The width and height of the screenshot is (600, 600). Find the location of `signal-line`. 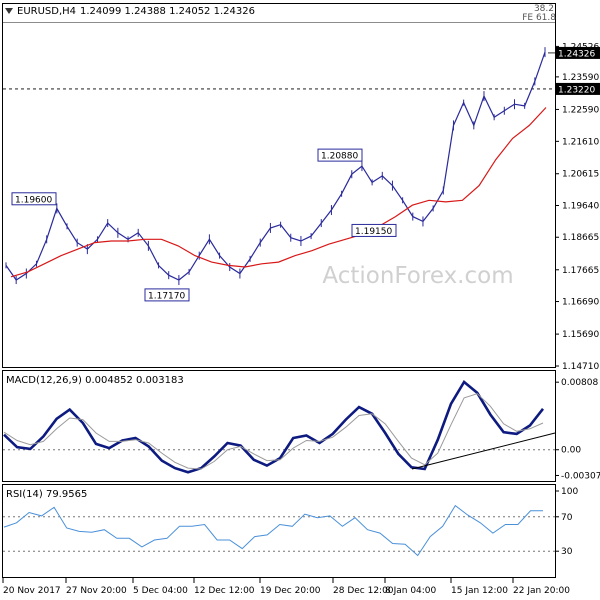

signal-line is located at coordinates (273, 431).